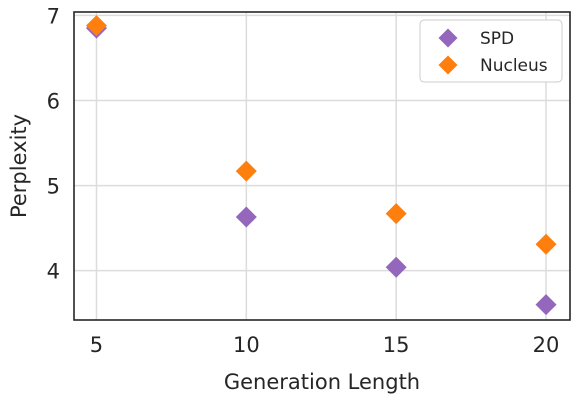 The width and height of the screenshot is (578, 402). I want to click on x-tick-label: 15, so click(396, 345).